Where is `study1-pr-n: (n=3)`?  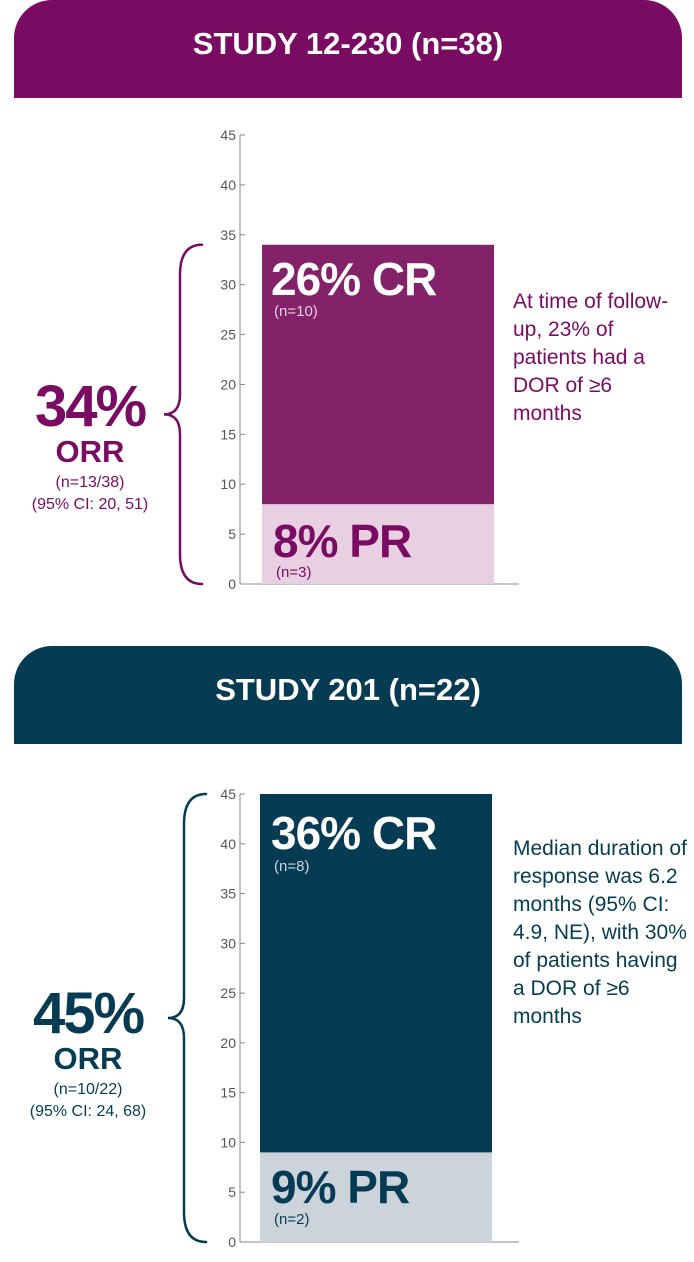
study1-pr-n: (n=3) is located at coordinates (294, 572).